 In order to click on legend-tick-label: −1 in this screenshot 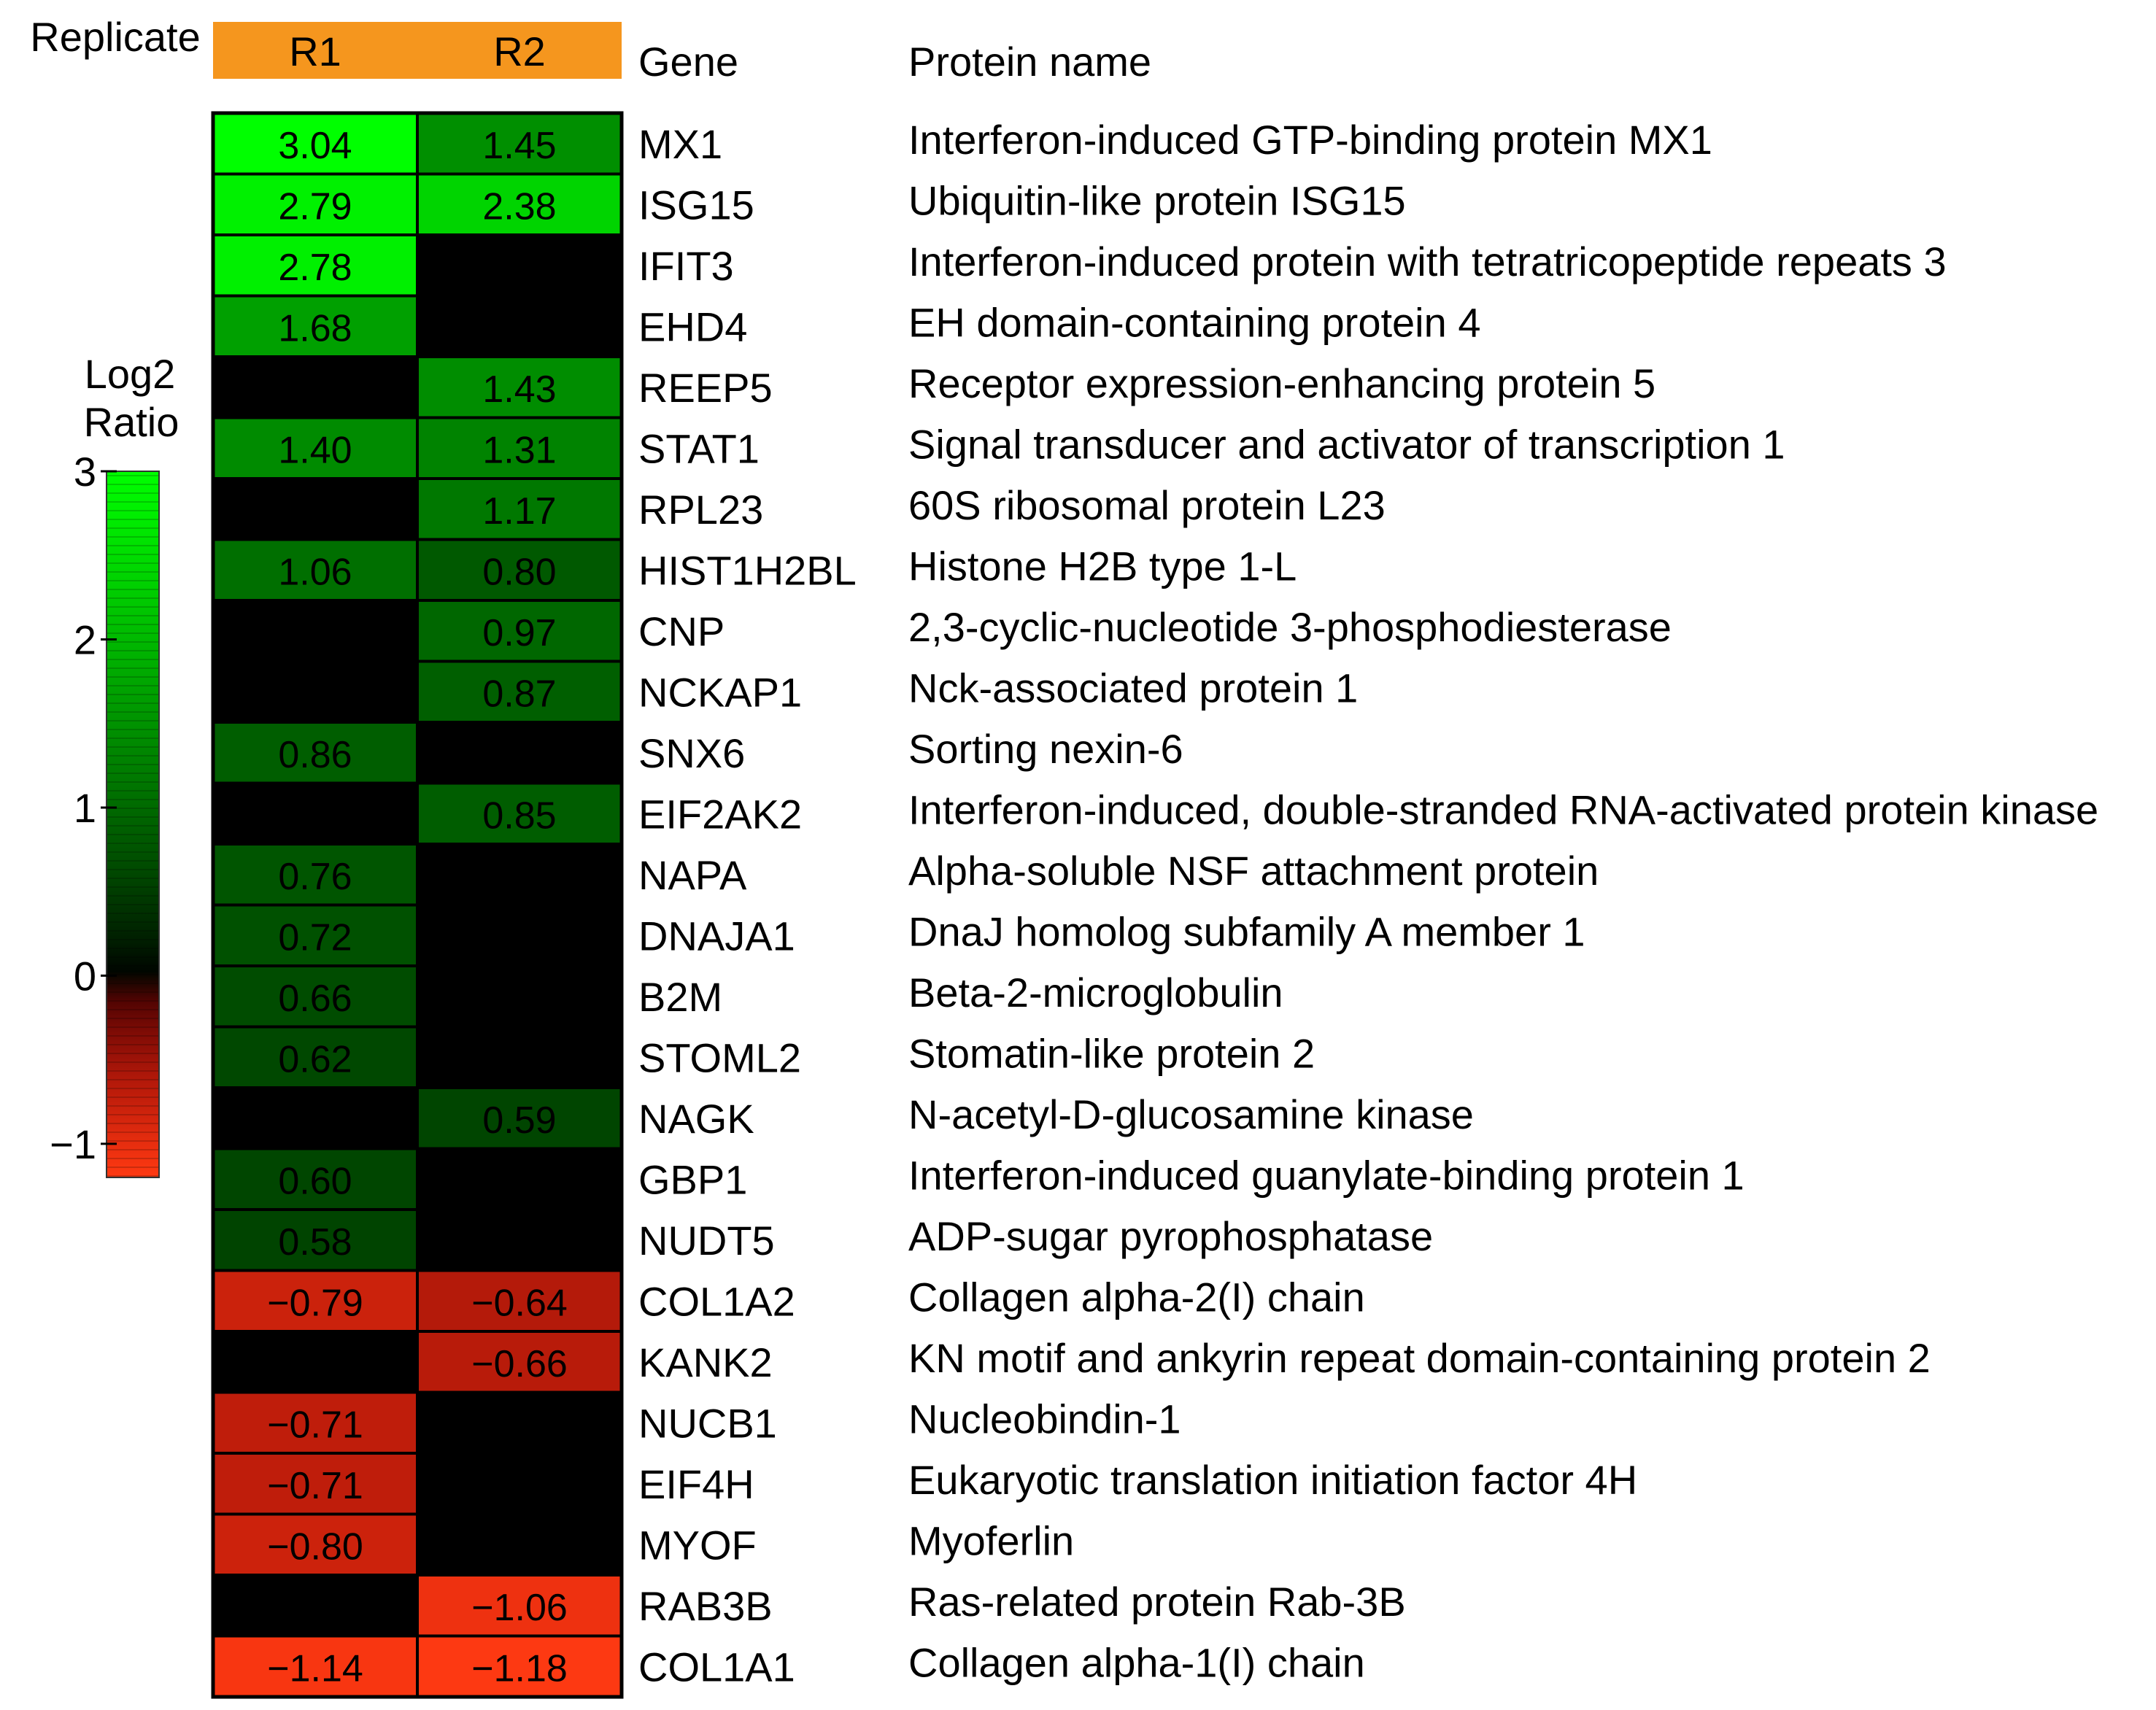, I will do `click(73, 1144)`.